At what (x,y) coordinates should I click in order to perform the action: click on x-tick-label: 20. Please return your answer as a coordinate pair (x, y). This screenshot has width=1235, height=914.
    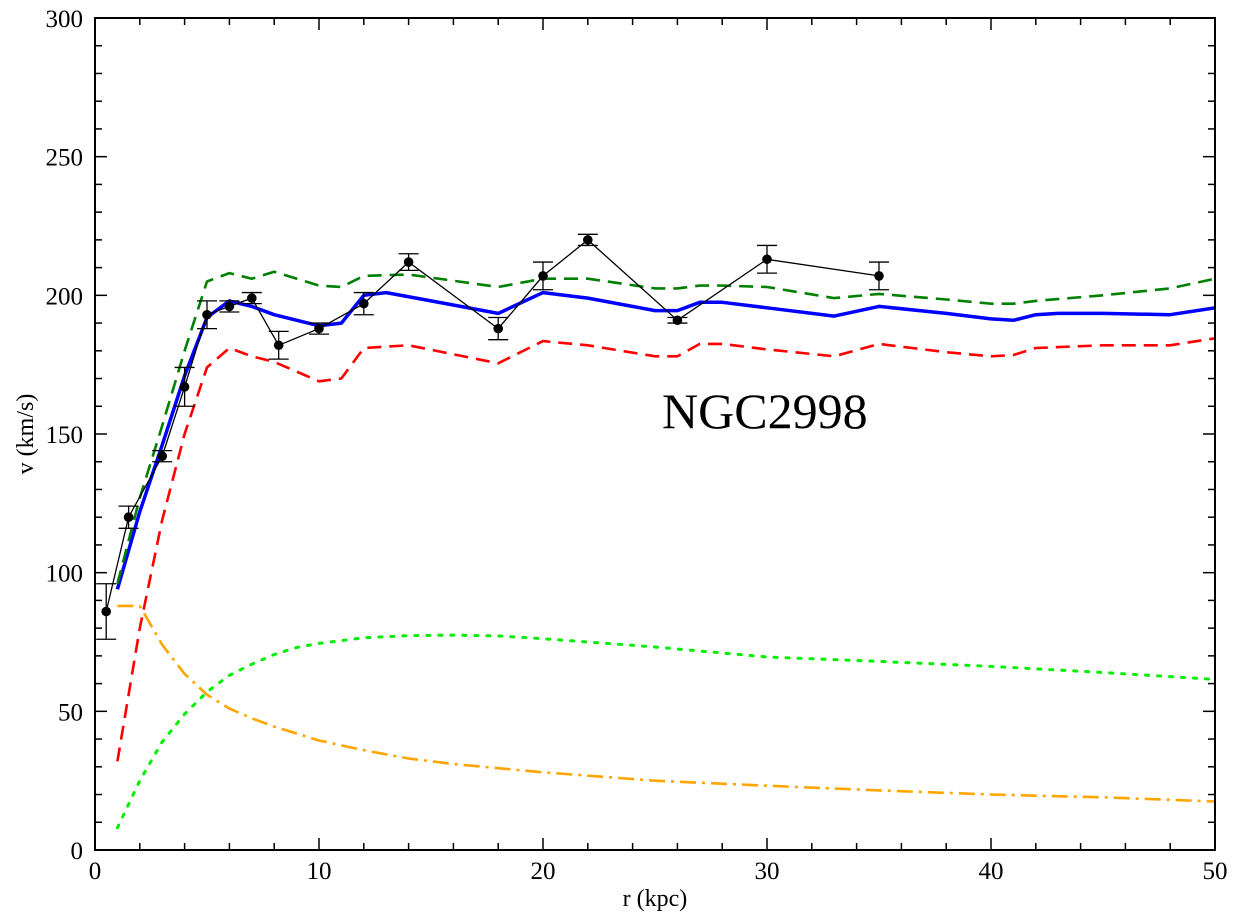
    Looking at the image, I should click on (543, 871).